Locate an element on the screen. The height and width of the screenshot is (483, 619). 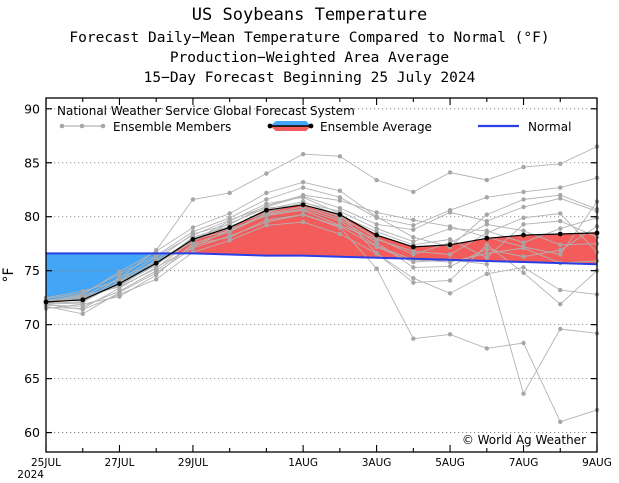
legend-swatch-members-point is located at coordinates (82, 126).